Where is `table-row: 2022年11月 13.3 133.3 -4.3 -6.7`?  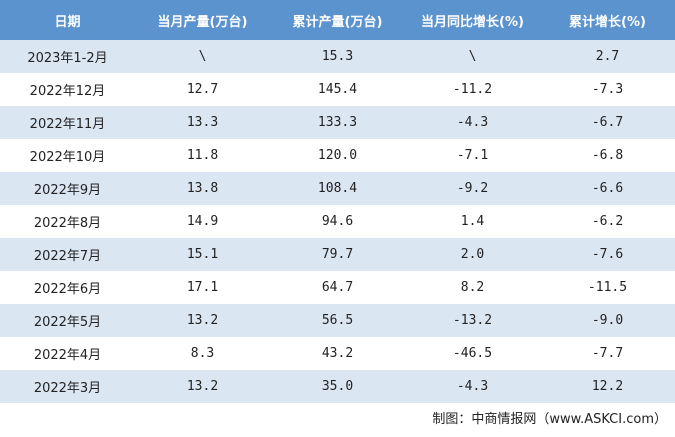
table-row: 2022年11月 13.3 133.3 -4.3 -6.7 is located at coordinates (337, 122).